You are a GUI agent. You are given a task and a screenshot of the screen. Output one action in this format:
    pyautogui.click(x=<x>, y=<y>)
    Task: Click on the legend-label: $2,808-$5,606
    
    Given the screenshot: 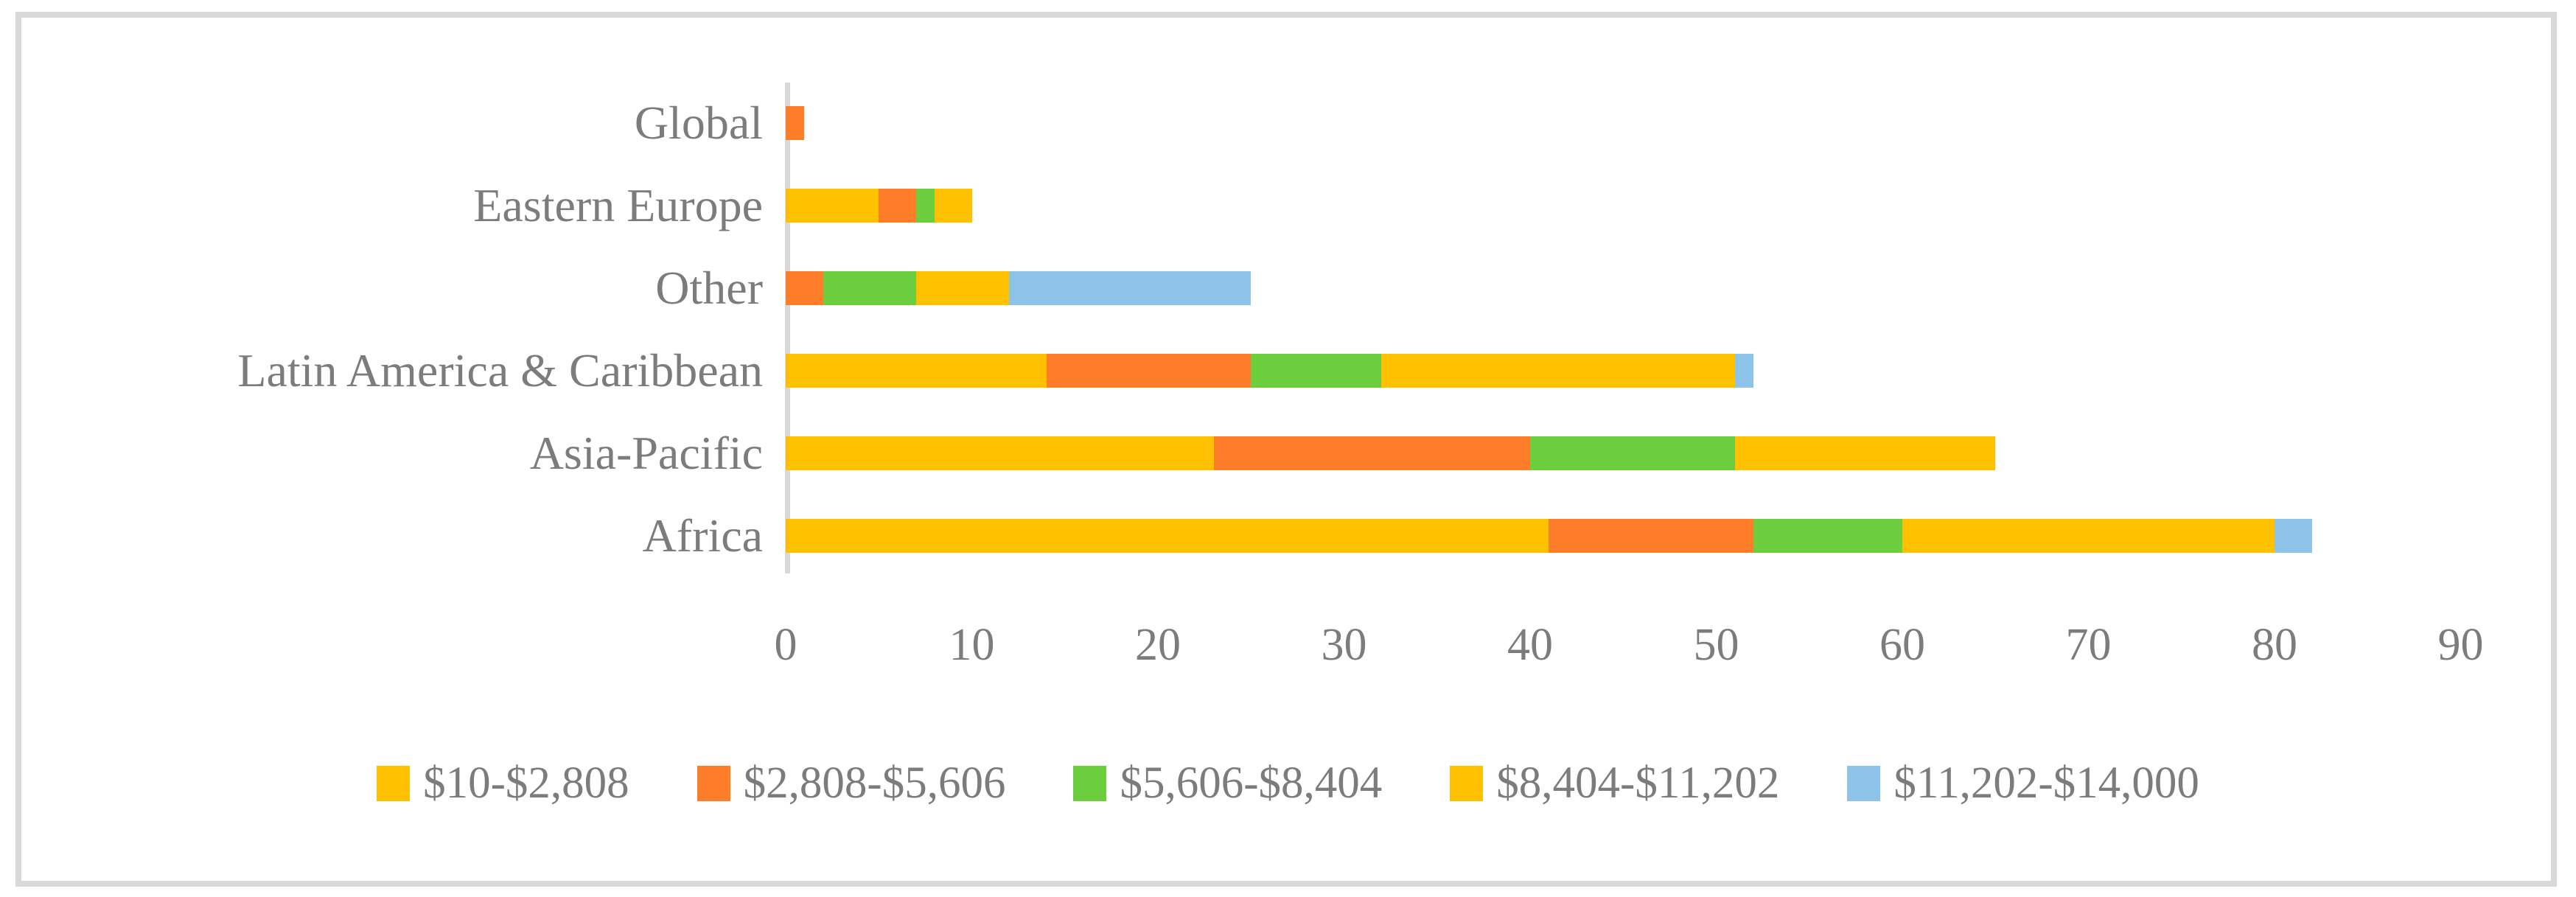 What is the action you would take?
    pyautogui.click(x=875, y=783)
    